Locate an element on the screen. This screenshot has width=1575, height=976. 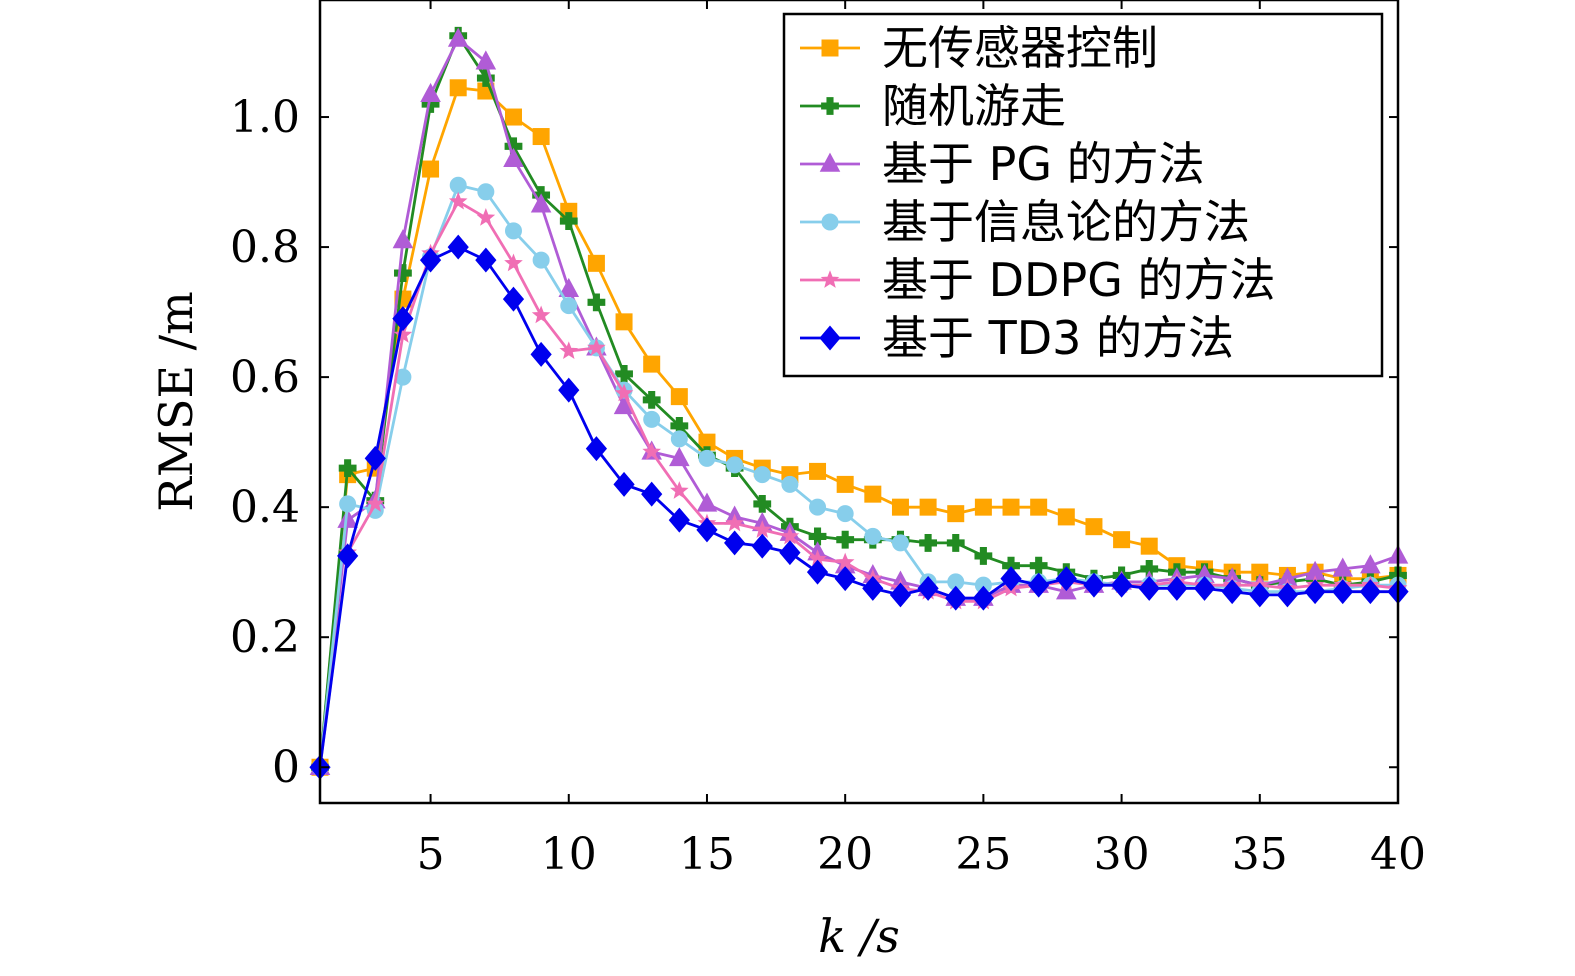
y-tick-label: 1.0 is located at coordinates (265, 117).